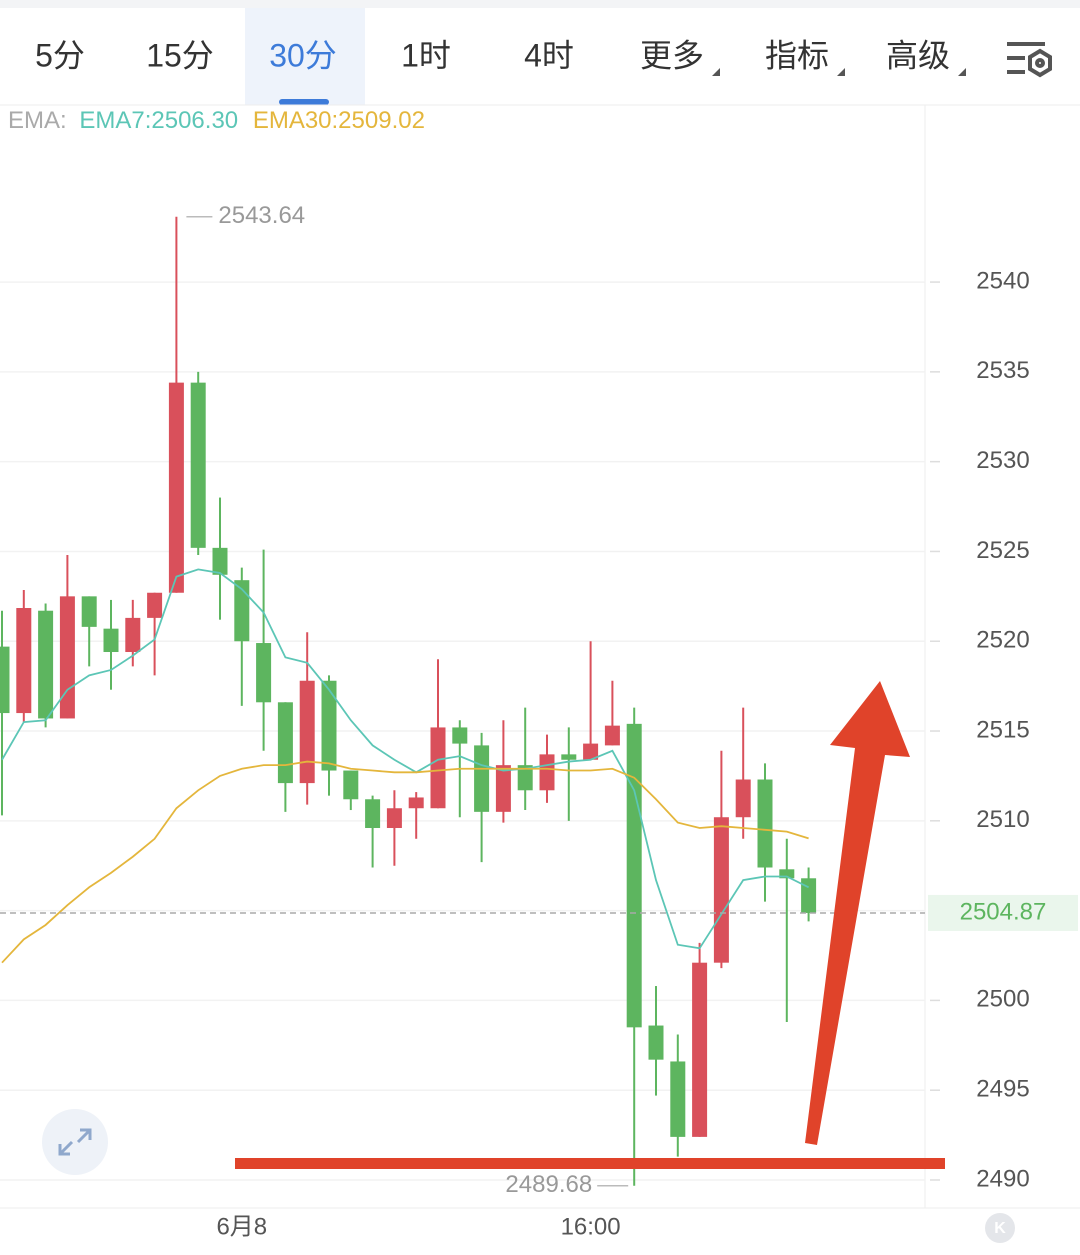 This screenshot has width=1080, height=1255. I want to click on last-price-box, so click(1003, 912).